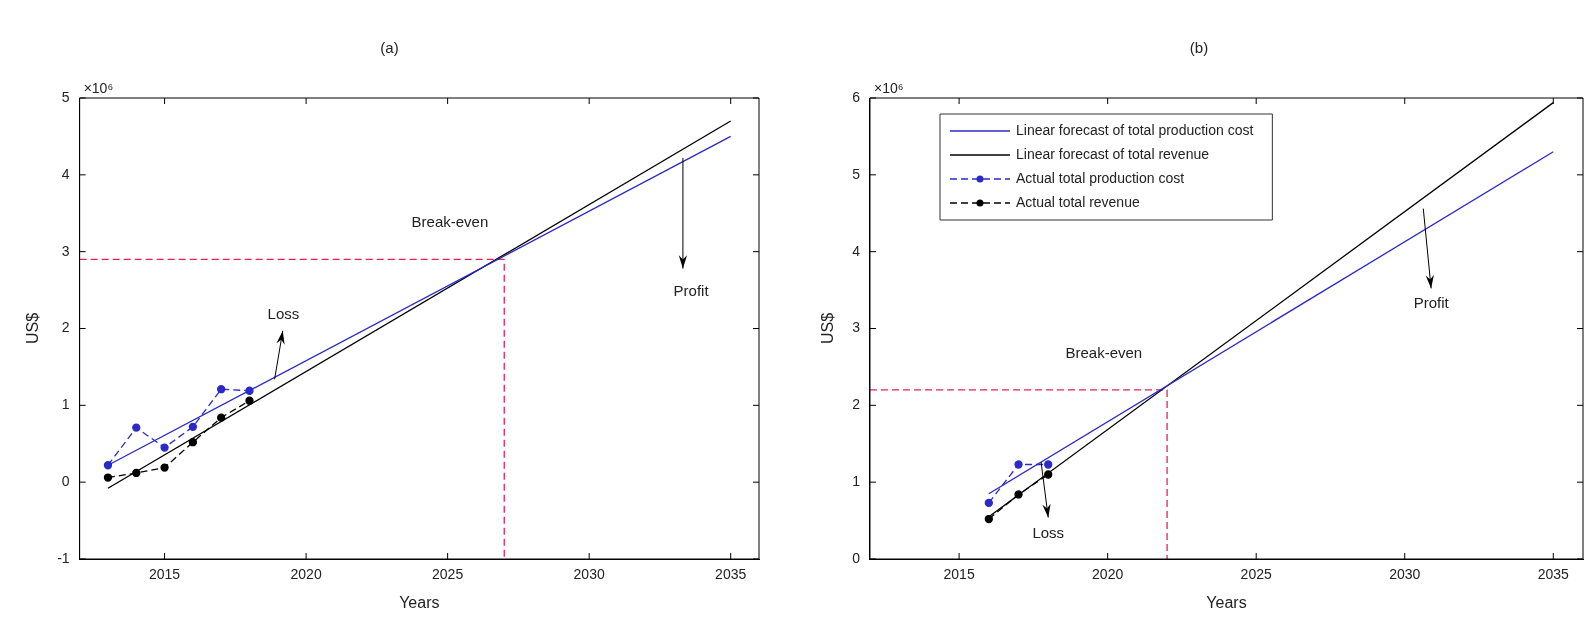 The height and width of the screenshot is (627, 1595). I want to click on y-tick-label: 6, so click(856, 96).